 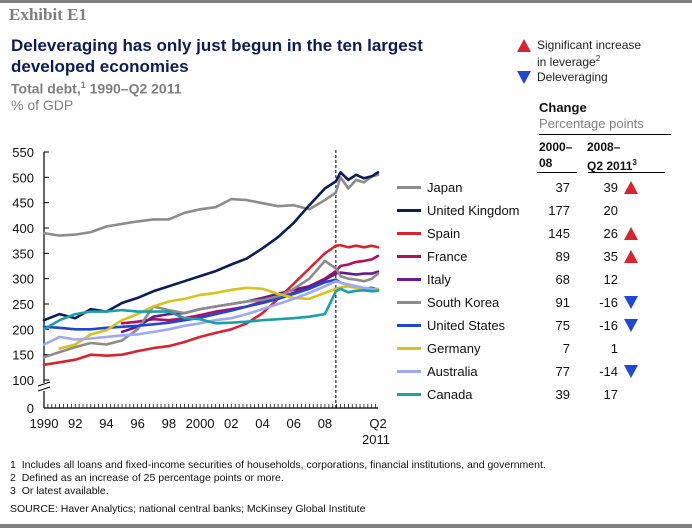 What do you see at coordinates (13, 478) in the screenshot?
I see `footnote-num: 2` at bounding box center [13, 478].